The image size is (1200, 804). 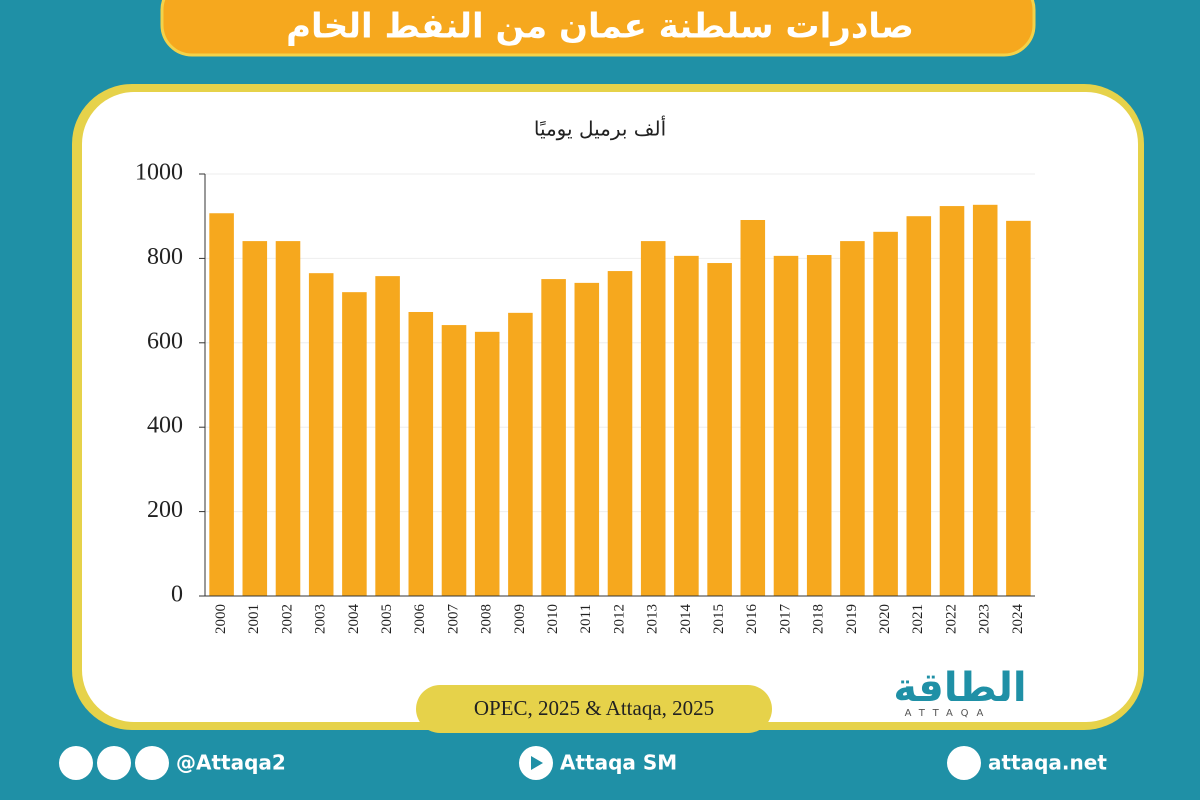 What do you see at coordinates (586, 618) in the screenshot?
I see `x-tick-label: 2011` at bounding box center [586, 618].